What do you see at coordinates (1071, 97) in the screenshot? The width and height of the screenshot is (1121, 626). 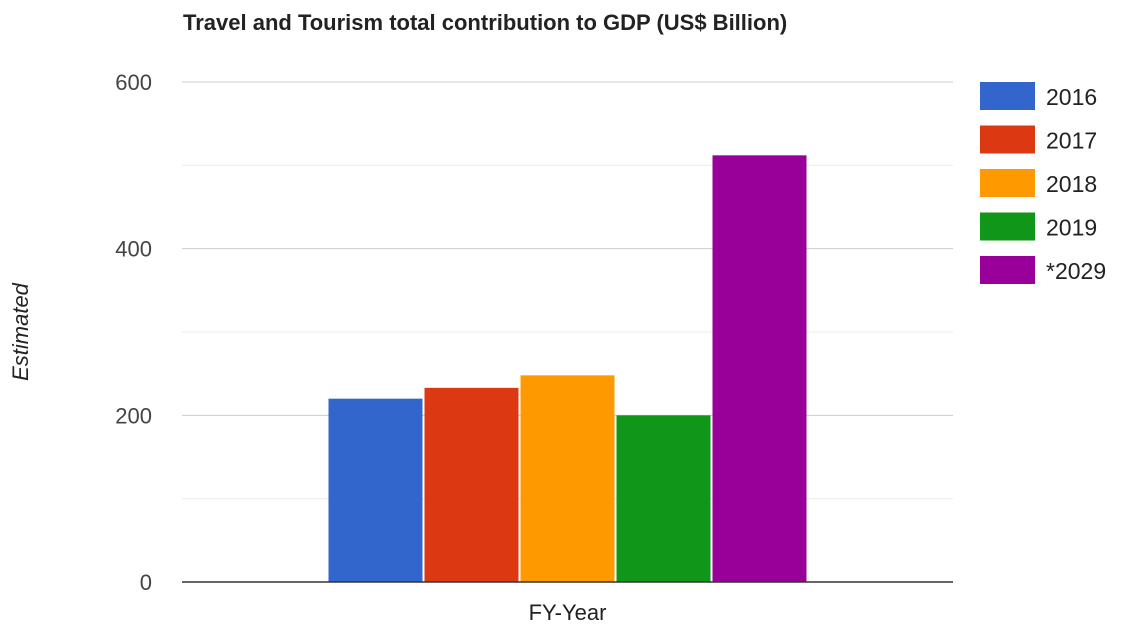 I see `legend-label: 2016` at bounding box center [1071, 97].